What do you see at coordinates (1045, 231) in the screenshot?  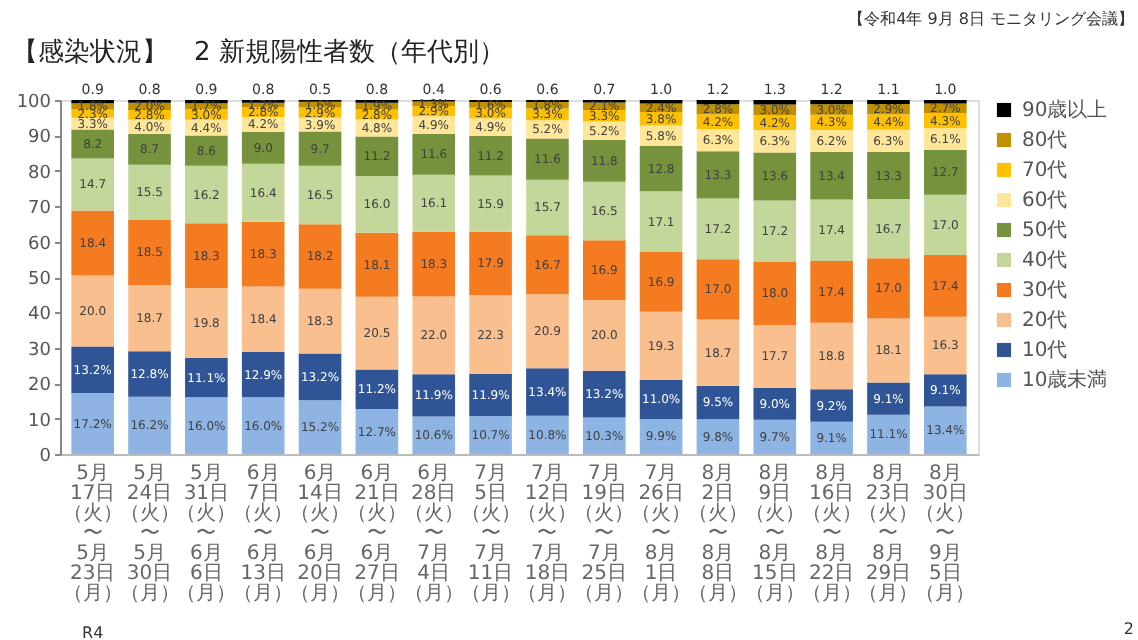 I see `legend-label: 50代` at bounding box center [1045, 231].